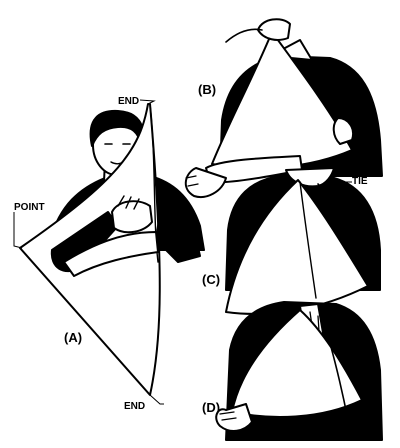 Image resolution: width=400 pixels, height=448 pixels. I want to click on figure-a-left-arm, so click(84, 242).